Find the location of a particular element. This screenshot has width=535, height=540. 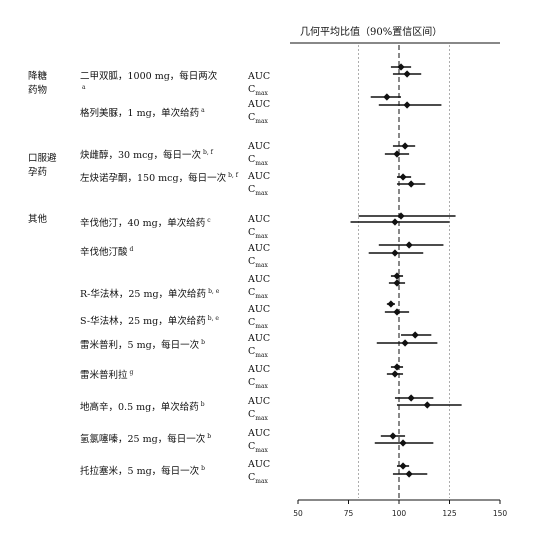

drug-label-ramiprilat: 雷米普利拉 g is located at coordinates (107, 375).